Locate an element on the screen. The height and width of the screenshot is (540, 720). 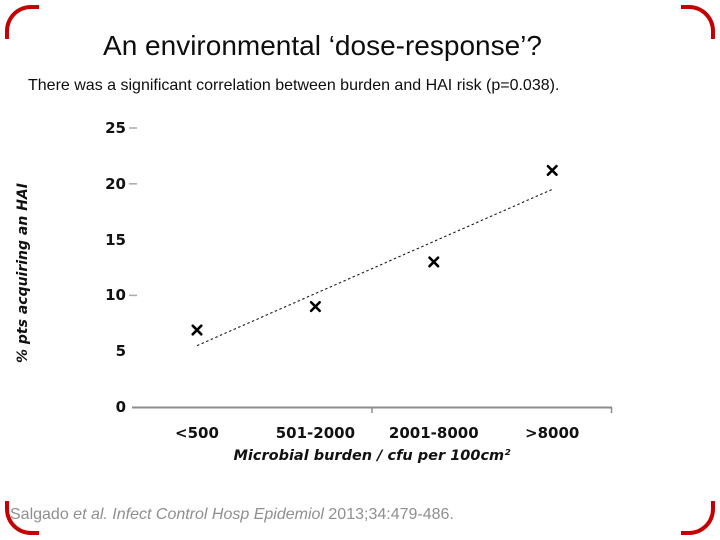
x-category-label: 2001-8000 is located at coordinates (433, 433).